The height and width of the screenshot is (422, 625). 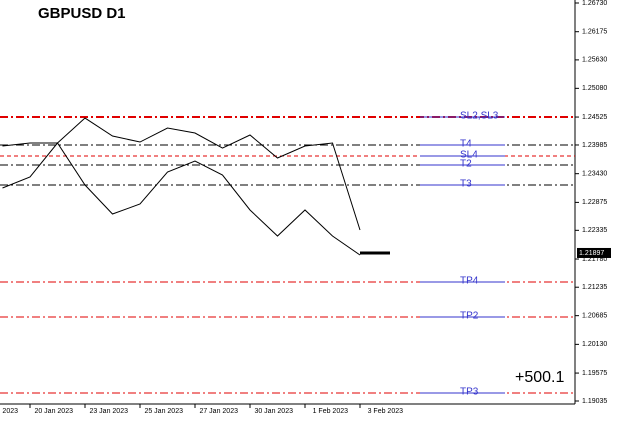 I want to click on level-label: SL2,SL3, so click(x=479, y=116).